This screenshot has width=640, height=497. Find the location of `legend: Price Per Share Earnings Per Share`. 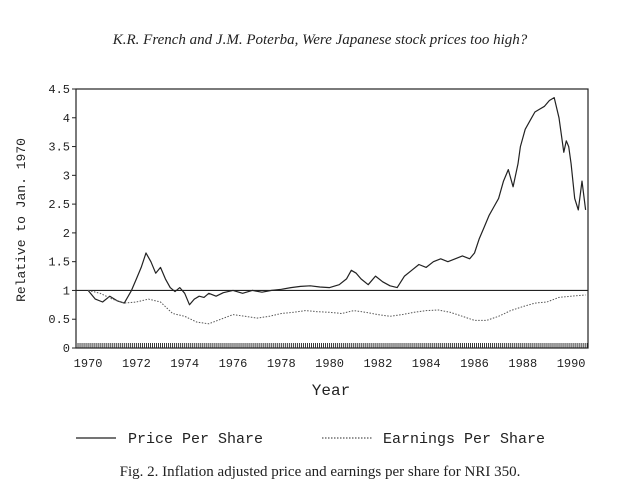

legend: Price Per Share Earnings Per Share is located at coordinates (310, 439).